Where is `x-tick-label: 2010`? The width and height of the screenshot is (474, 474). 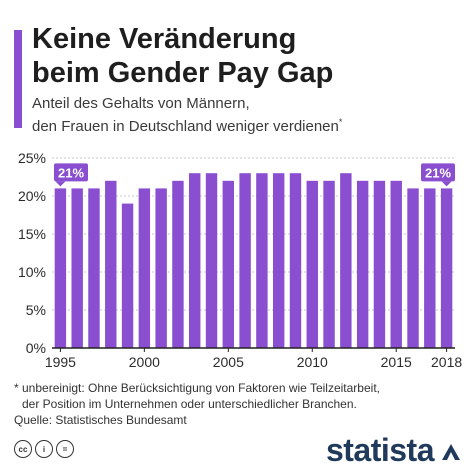 x-tick-label: 2010 is located at coordinates (312, 362).